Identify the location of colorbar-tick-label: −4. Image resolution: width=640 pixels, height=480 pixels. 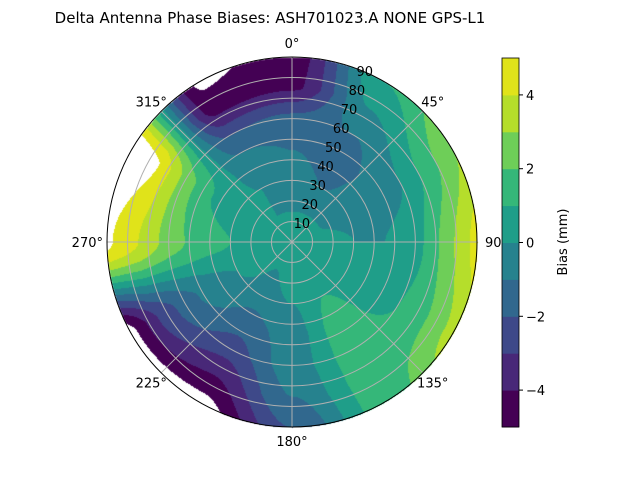
(535, 391).